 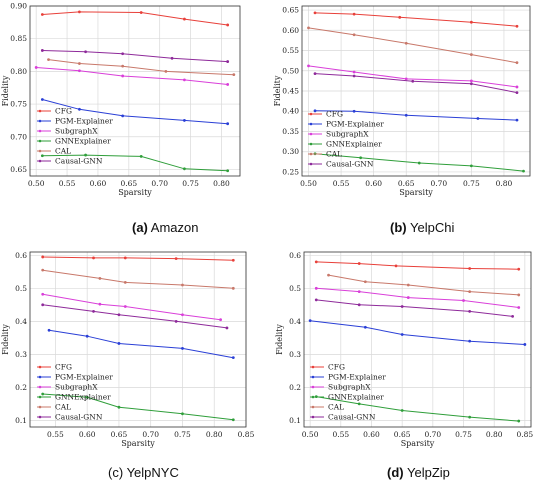 What do you see at coordinates (463, 434) in the screenshot?
I see `x-tick-label: 0.75` at bounding box center [463, 434].